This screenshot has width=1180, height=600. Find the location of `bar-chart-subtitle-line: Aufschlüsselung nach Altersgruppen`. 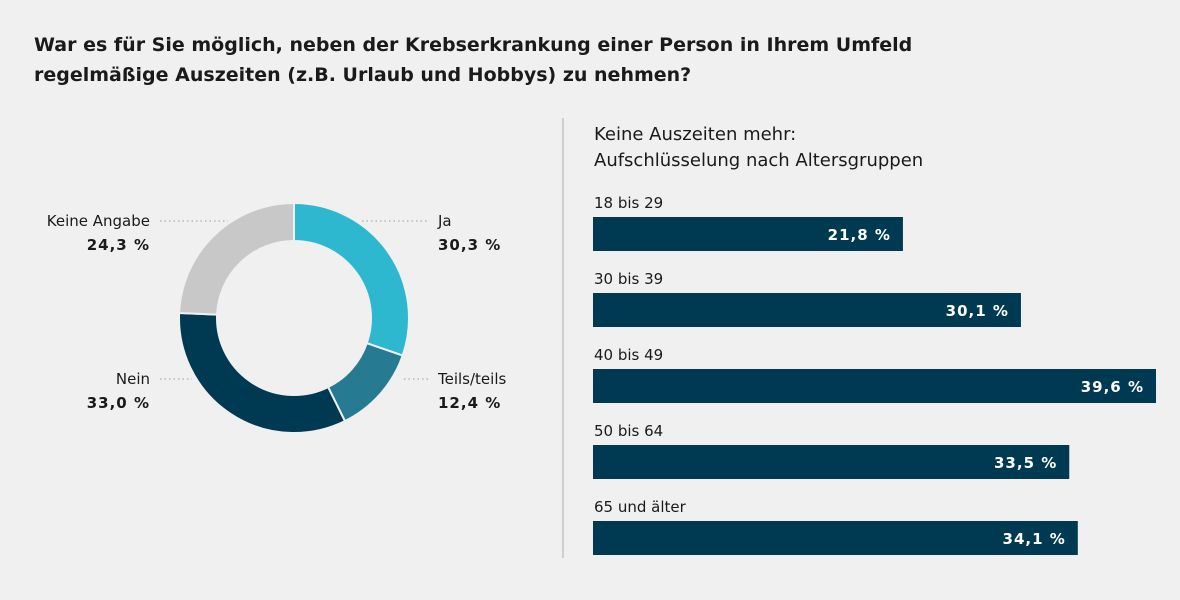

bar-chart-subtitle-line: Aufschlüsselung nach Altersgruppen is located at coordinates (758, 160).